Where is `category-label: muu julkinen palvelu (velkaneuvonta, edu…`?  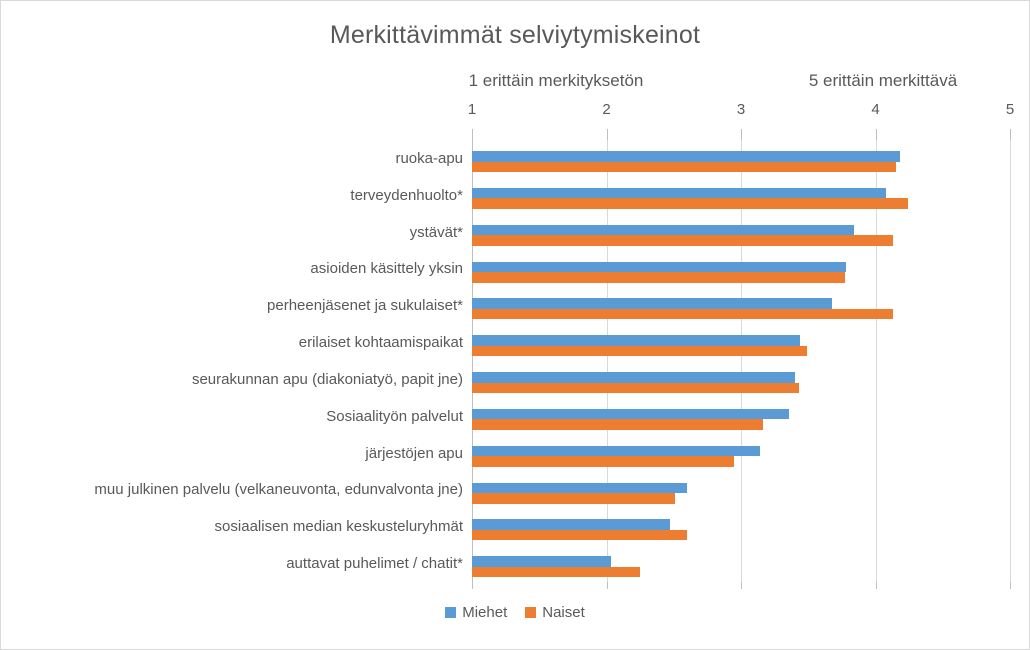 category-label: muu julkinen palvelu (velkaneuvonta, edu… is located at coordinates (278, 490).